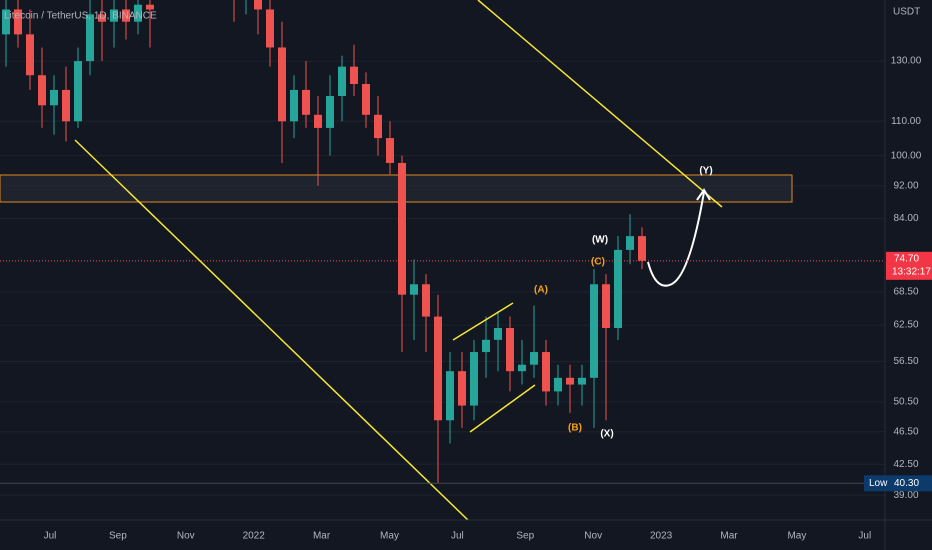 This screenshot has height=550, width=932. What do you see at coordinates (905, 402) in the screenshot?
I see `y-tick-label: 50.50` at bounding box center [905, 402].